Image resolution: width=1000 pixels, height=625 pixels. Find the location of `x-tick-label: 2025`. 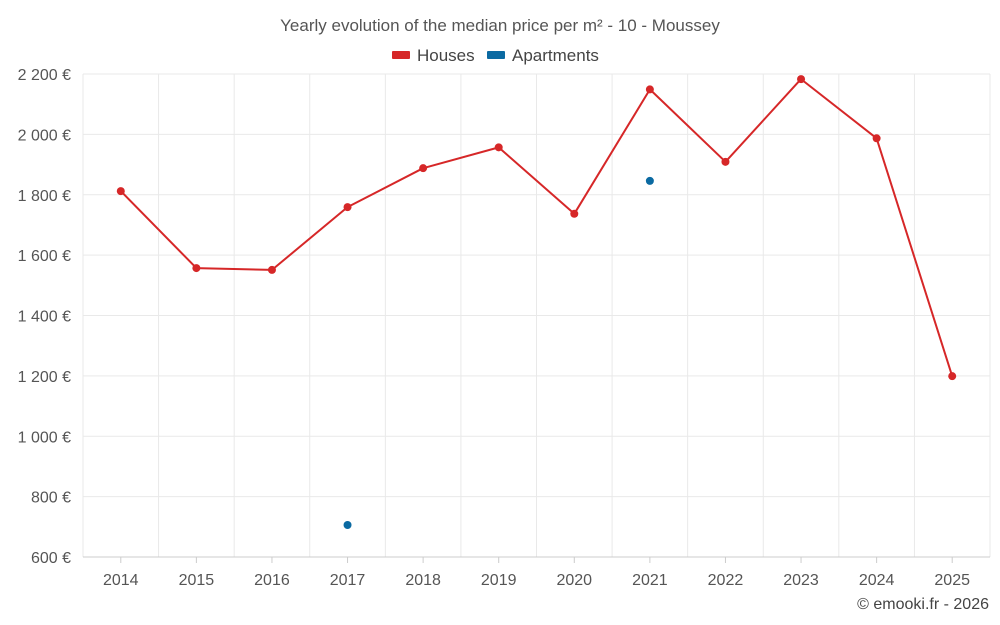

x-tick-label: 2025 is located at coordinates (952, 580).